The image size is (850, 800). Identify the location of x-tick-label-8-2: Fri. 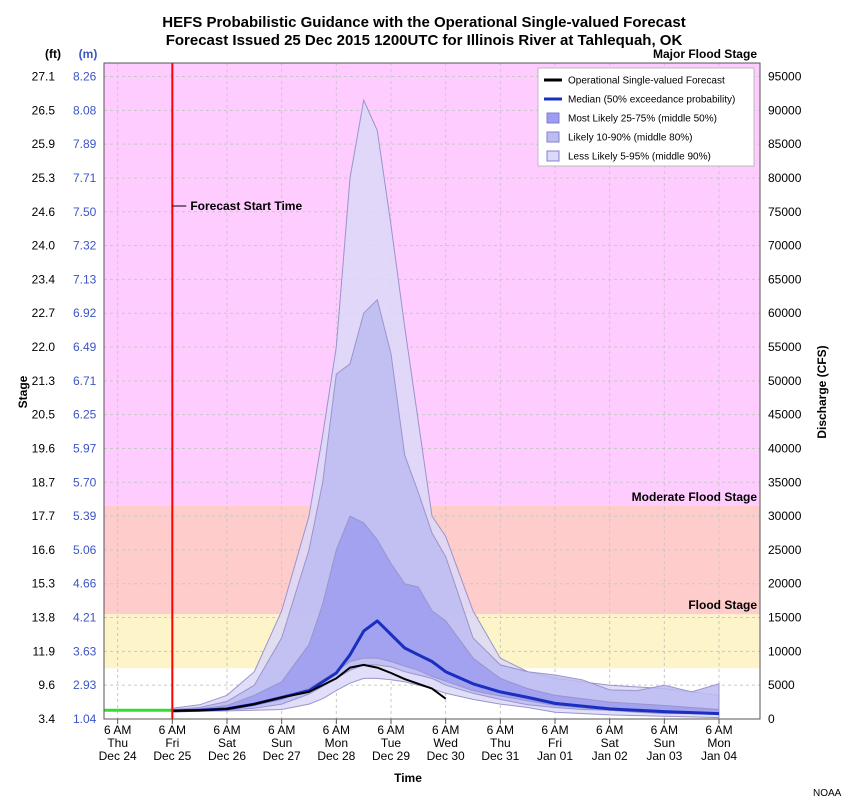
(555, 743).